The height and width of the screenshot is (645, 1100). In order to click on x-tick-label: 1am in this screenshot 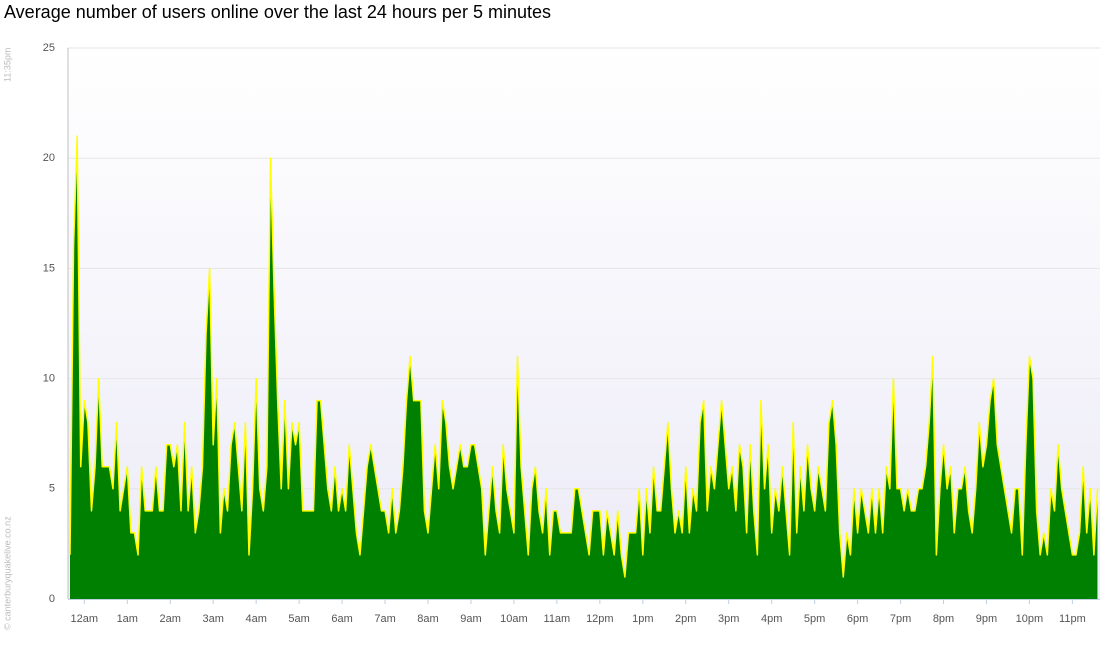, I will do `click(127, 619)`.